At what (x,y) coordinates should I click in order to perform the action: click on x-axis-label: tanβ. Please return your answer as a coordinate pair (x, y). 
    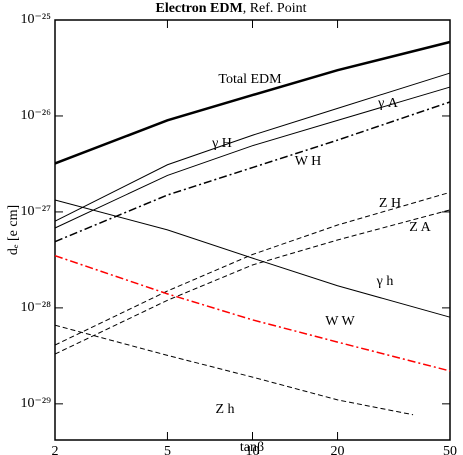
    Looking at the image, I should click on (252, 447).